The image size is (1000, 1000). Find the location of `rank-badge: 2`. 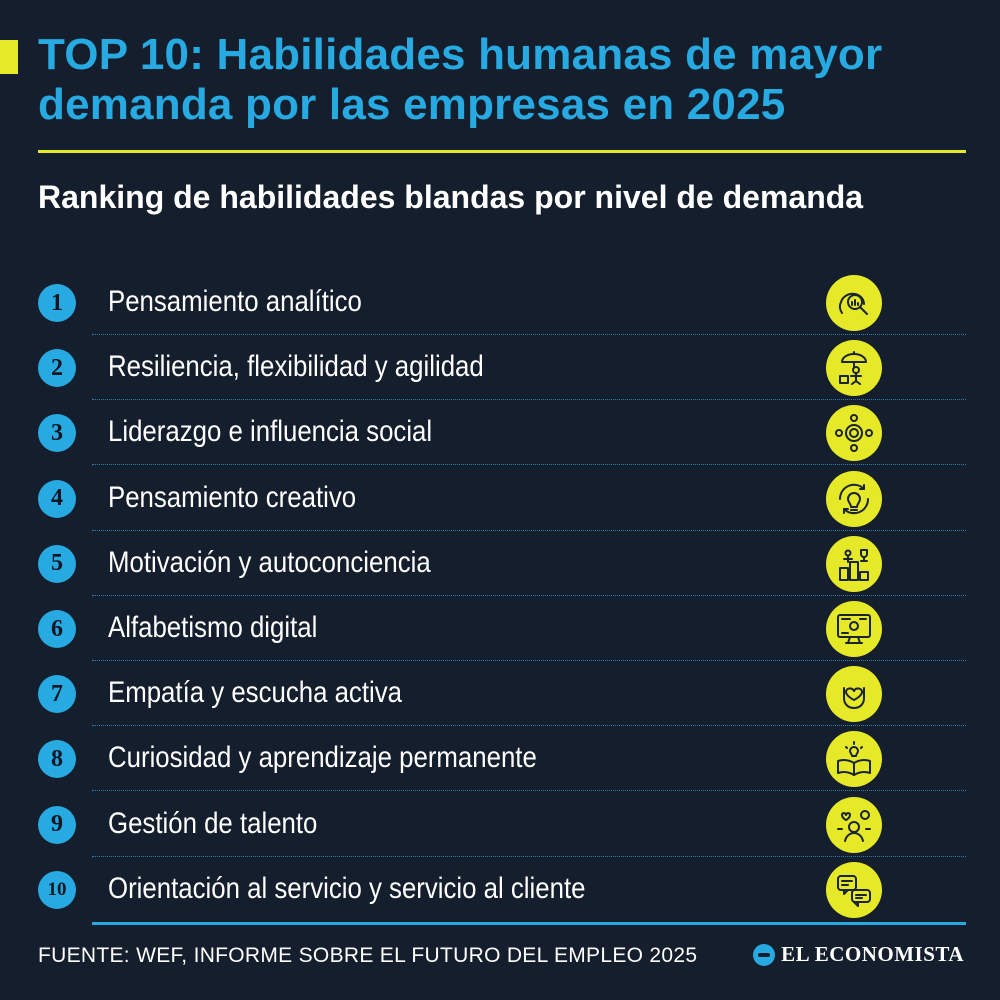

rank-badge: 2 is located at coordinates (57, 368).